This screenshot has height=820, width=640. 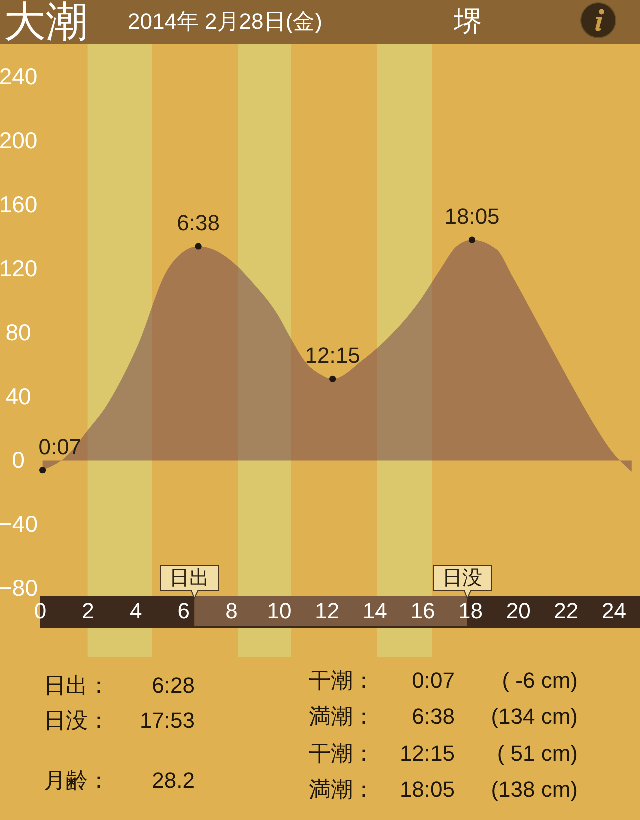 I want to click on y-tick-label: 240, so click(x=19, y=77).